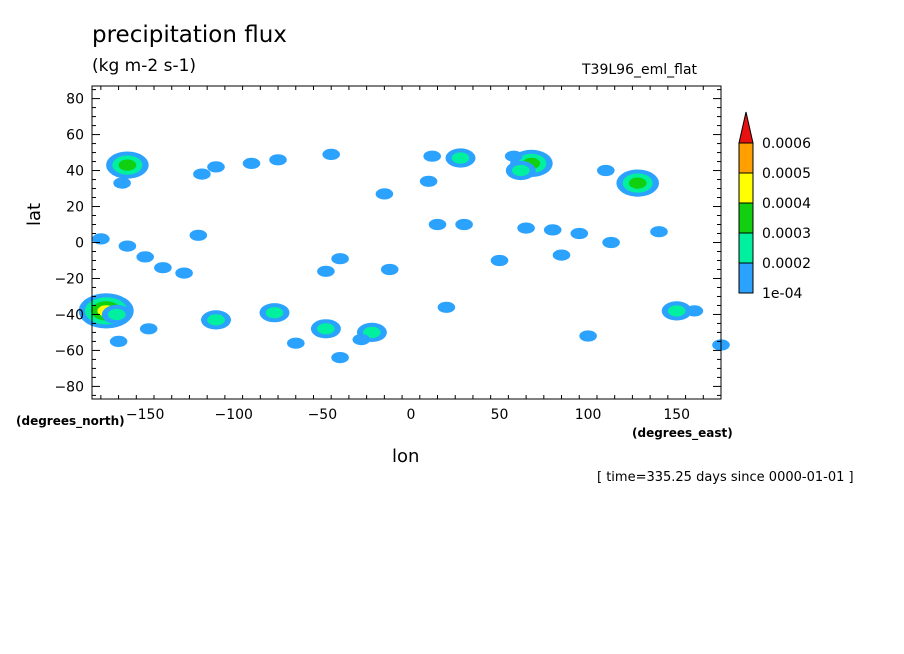  What do you see at coordinates (234, 415) in the screenshot?
I see `x-tick-label: −100` at bounding box center [234, 415].